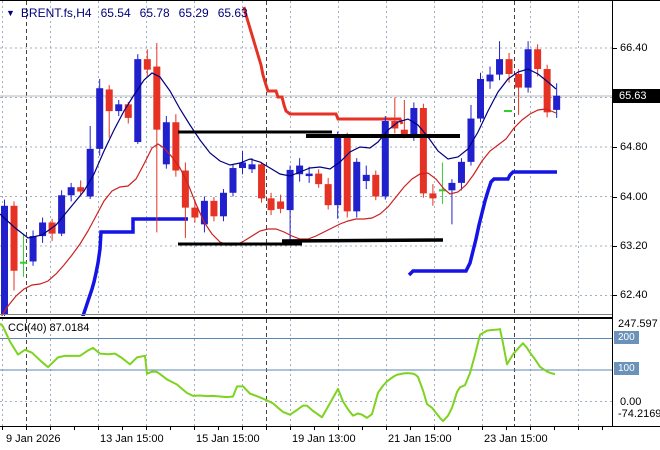 This screenshot has height=450, width=660. I want to click on cci-min-label: -74.2169, so click(639, 414).